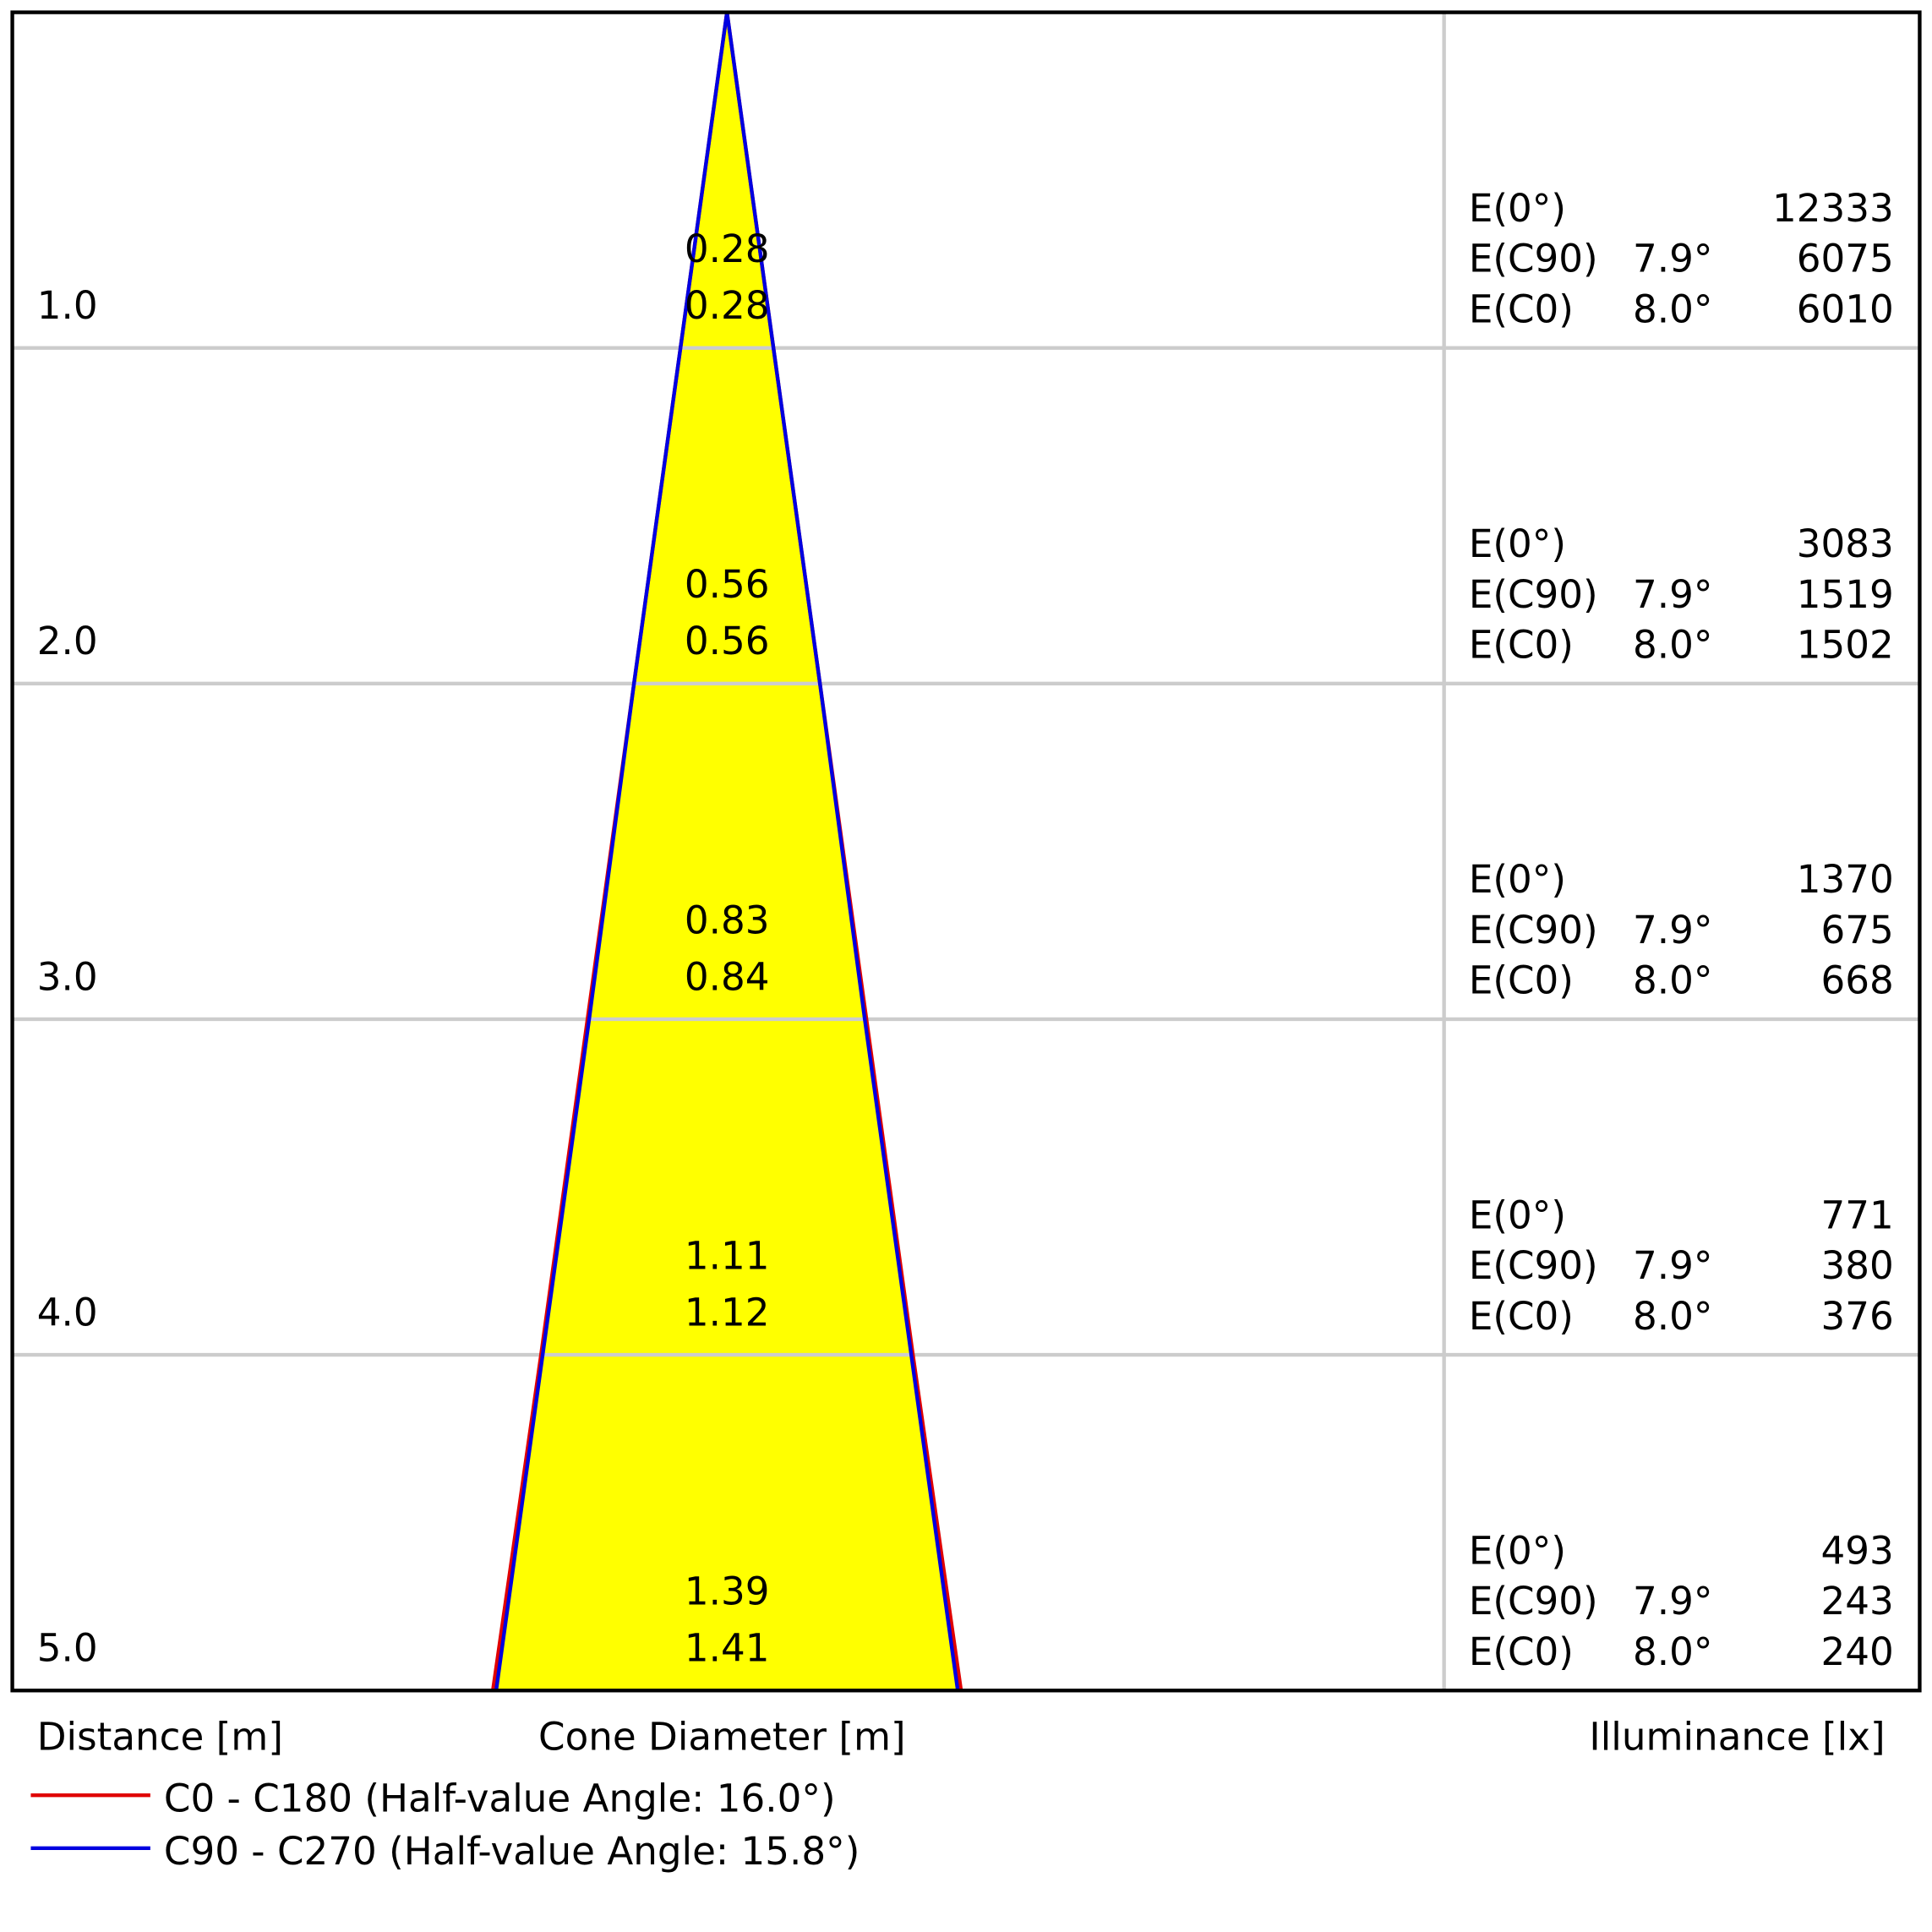 The width and height of the screenshot is (1932, 1932). Describe the element at coordinates (1857, 1316) in the screenshot. I see `illuminance-value: 376` at that location.